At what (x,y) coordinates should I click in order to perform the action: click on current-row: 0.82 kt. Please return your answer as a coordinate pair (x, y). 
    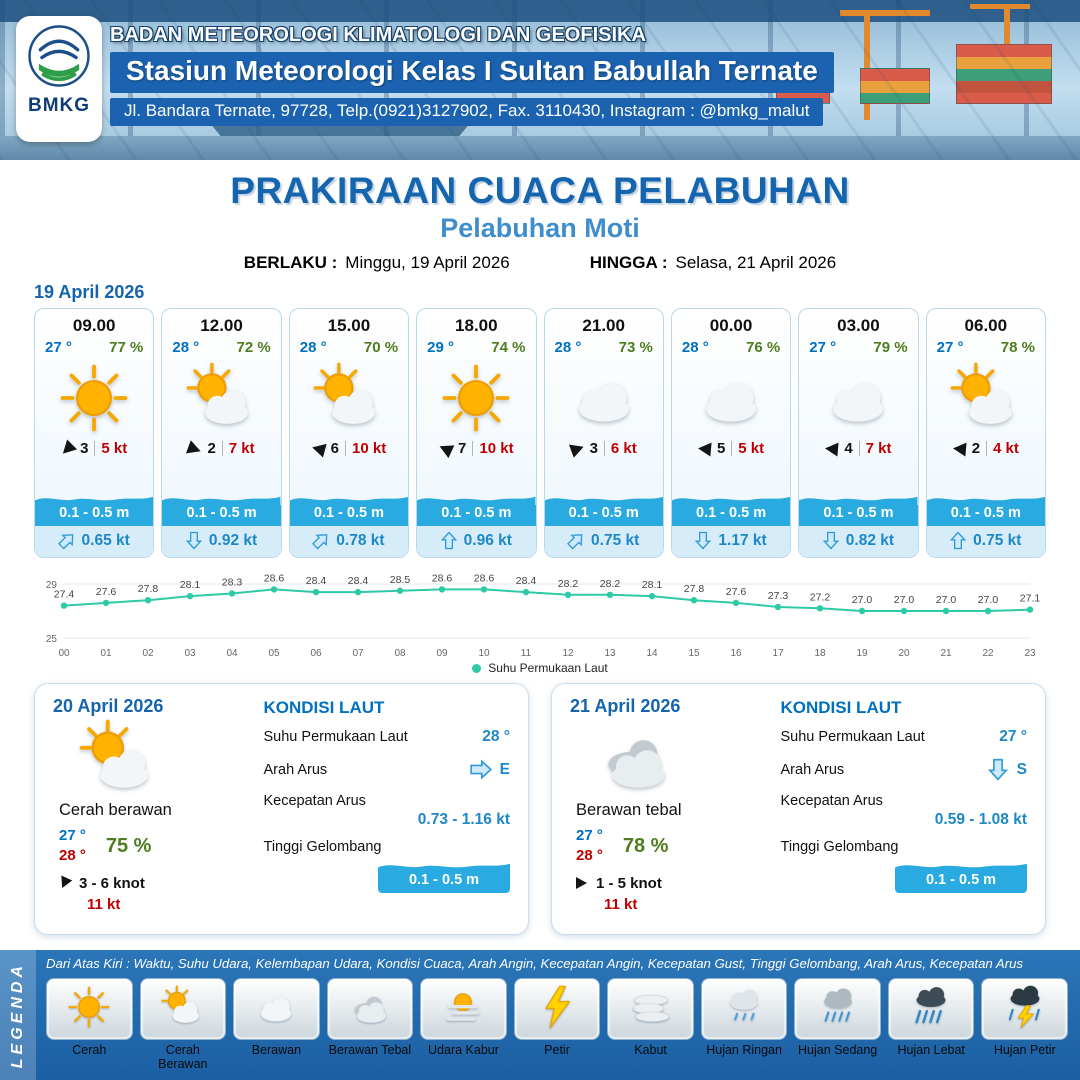
    Looking at the image, I should click on (858, 541).